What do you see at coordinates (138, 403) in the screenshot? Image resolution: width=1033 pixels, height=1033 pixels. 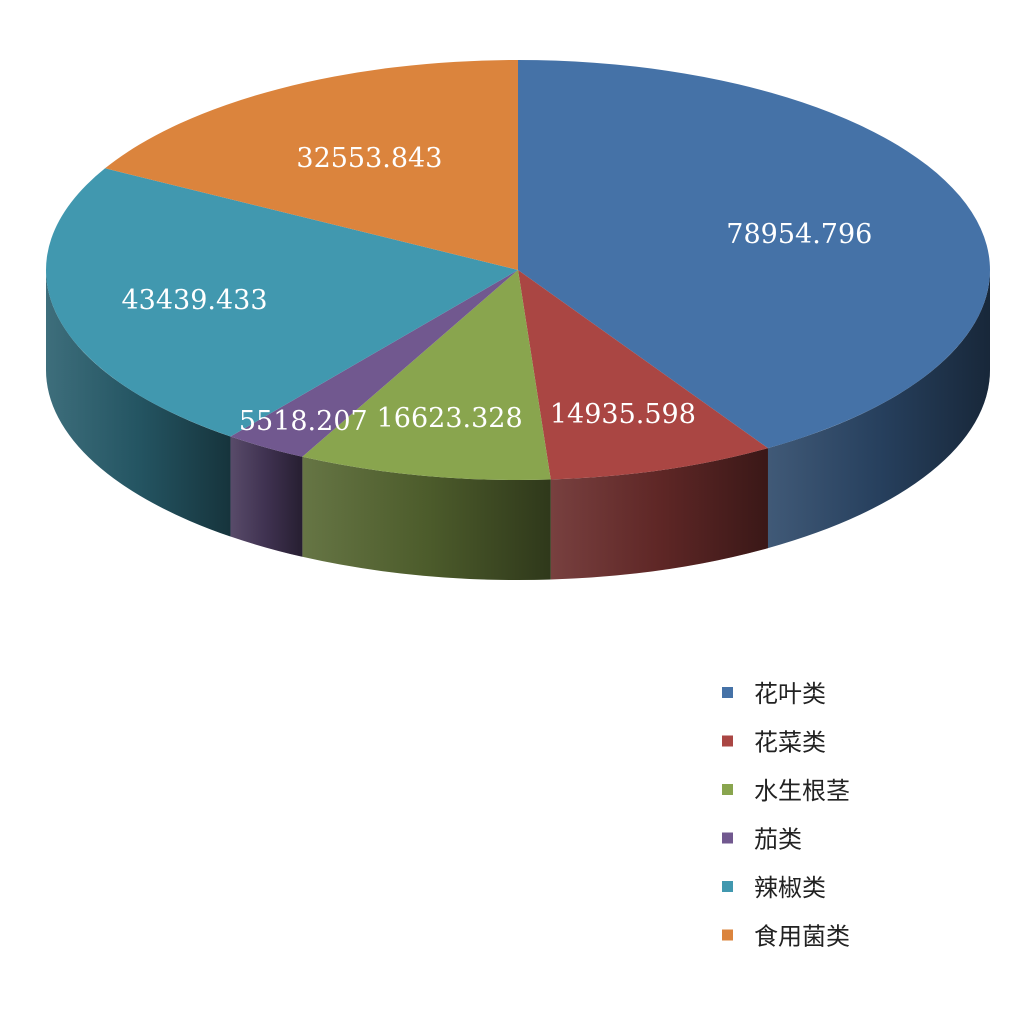 I see `slice-5-side-shade` at bounding box center [138, 403].